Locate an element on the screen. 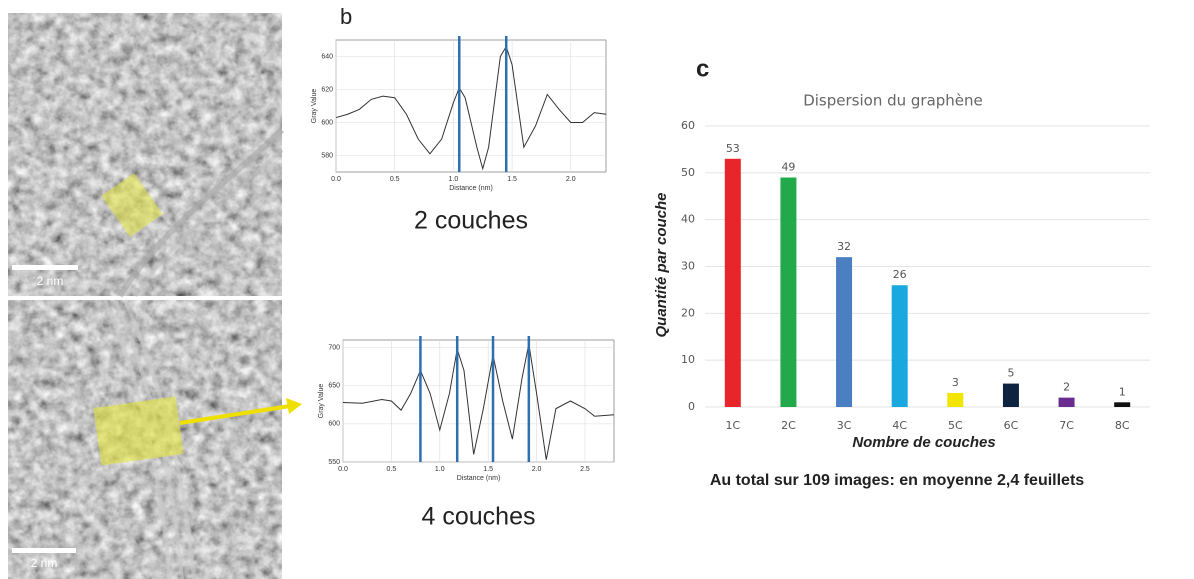 This screenshot has width=1194, height=579. y-tick-label: 640 is located at coordinates (327, 56).